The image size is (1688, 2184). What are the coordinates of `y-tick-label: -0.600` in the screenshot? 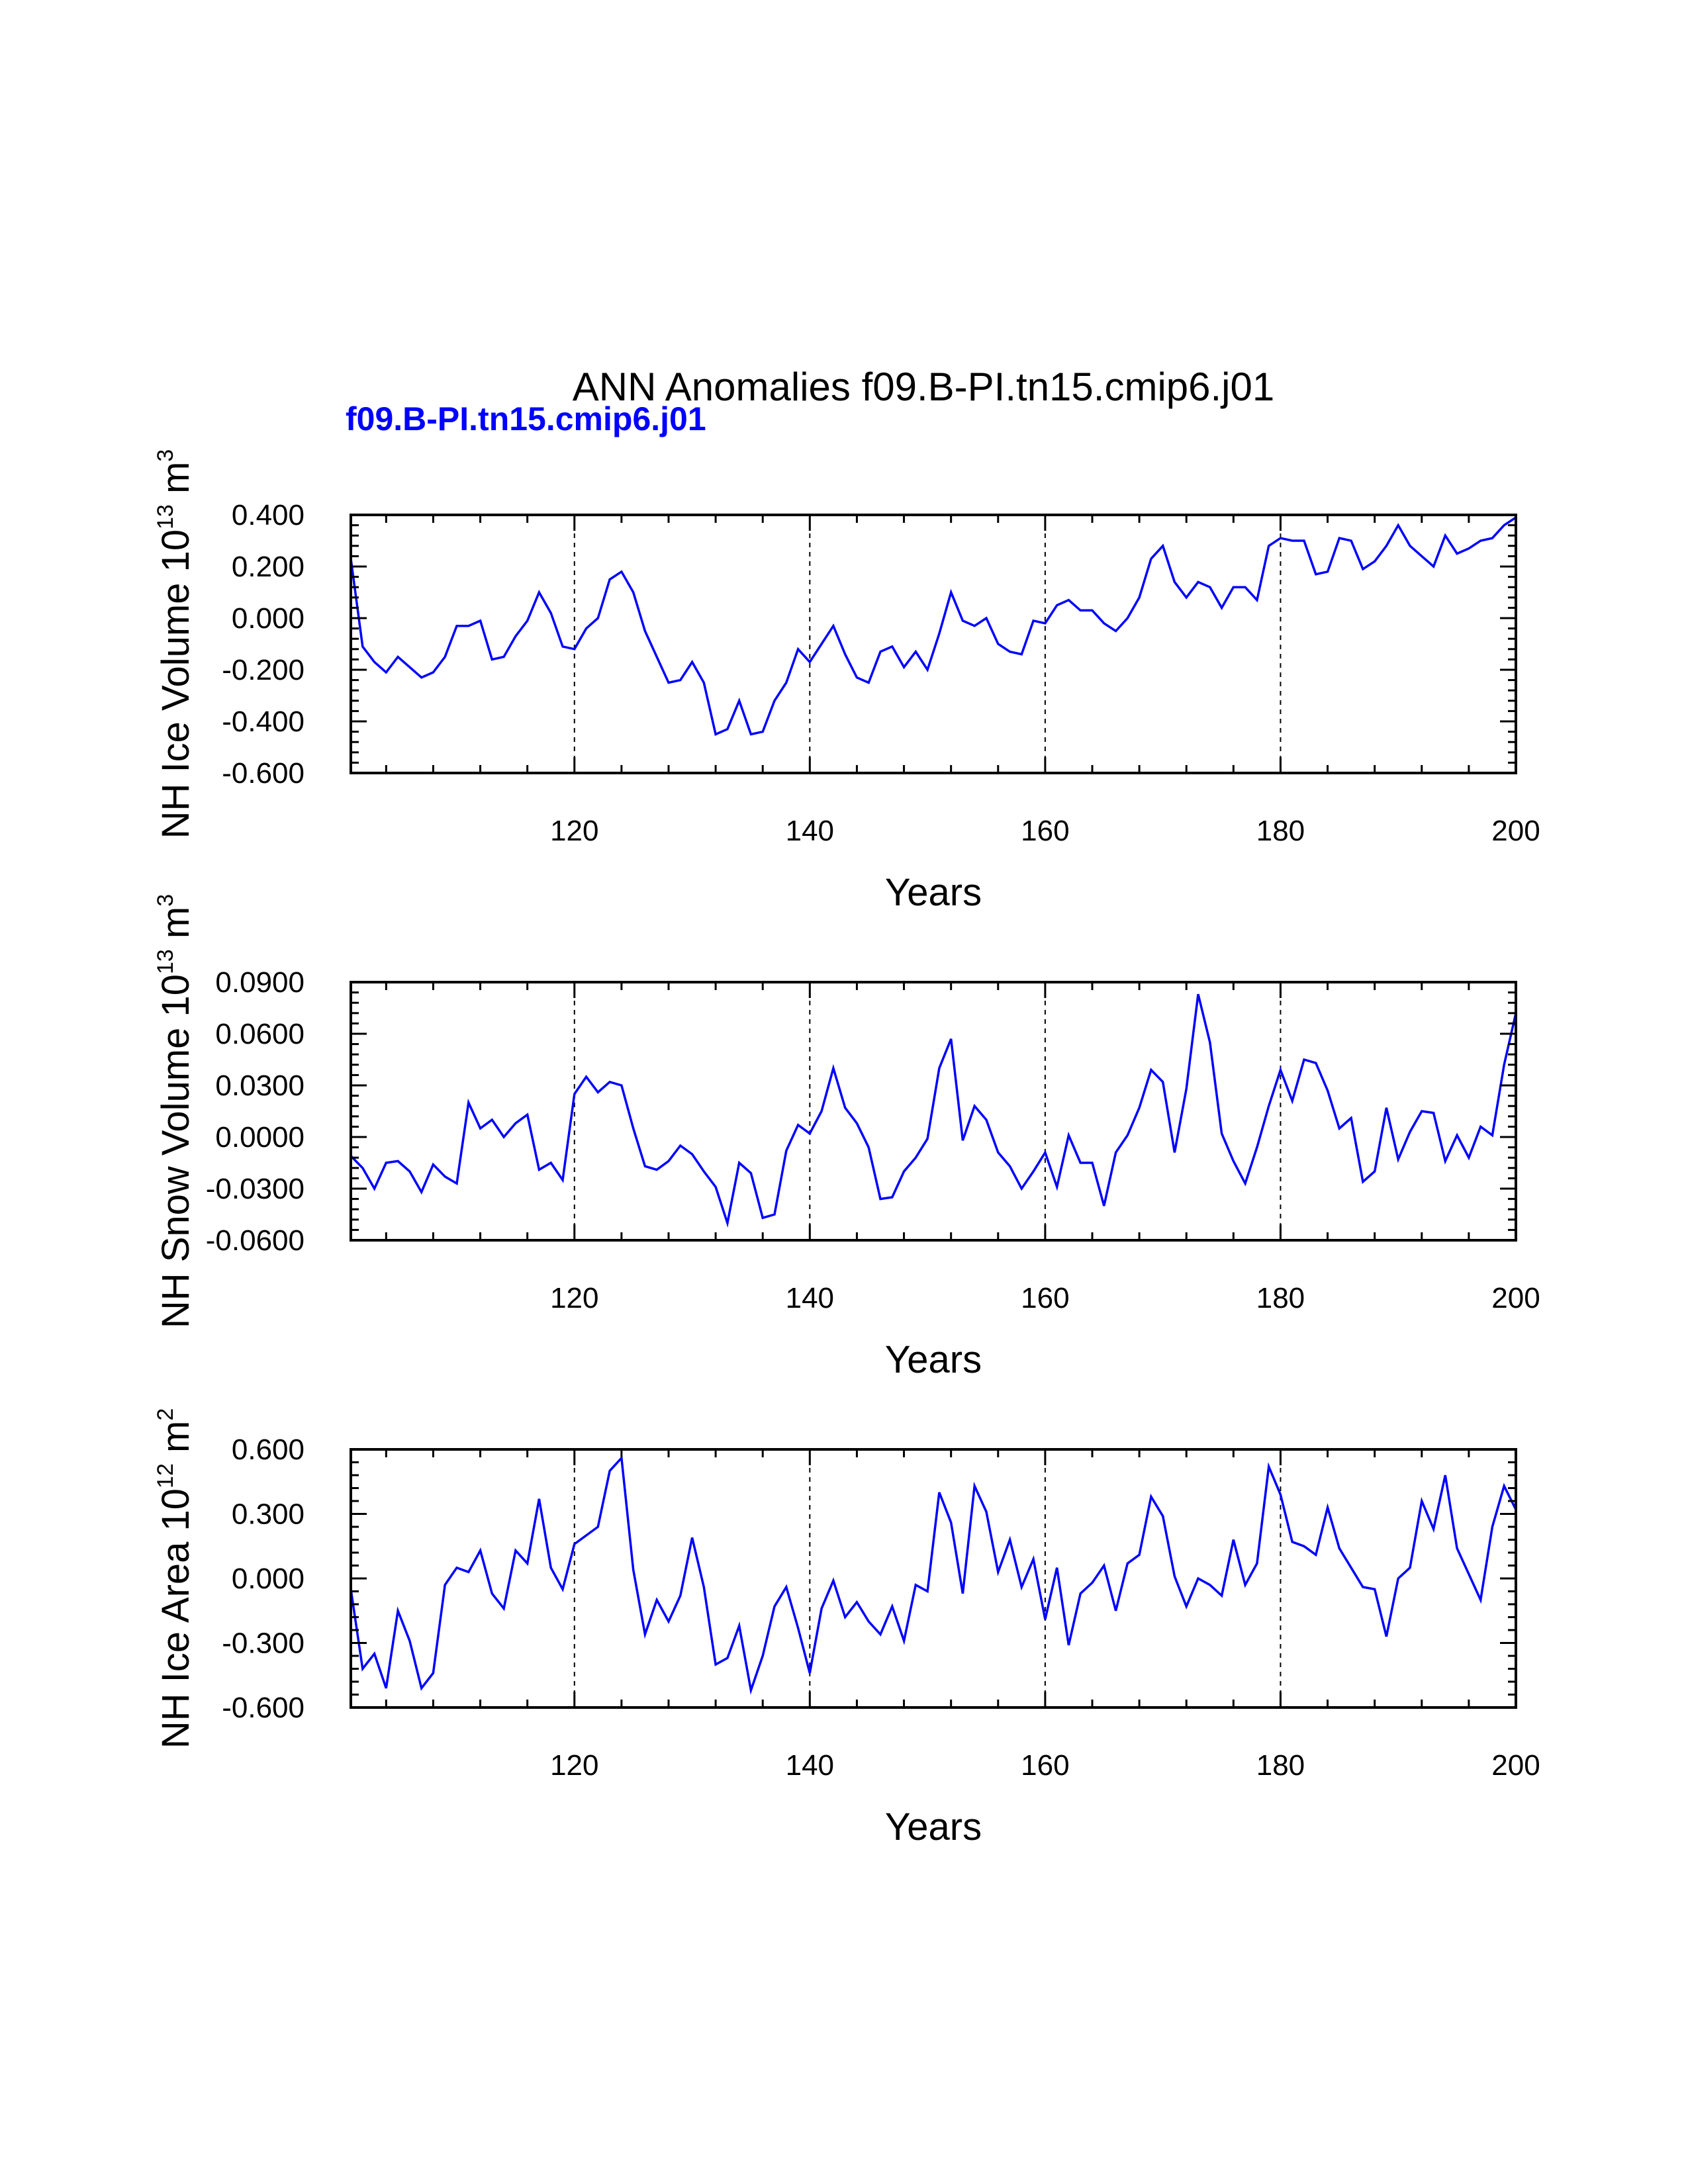 It's located at (263, 773).